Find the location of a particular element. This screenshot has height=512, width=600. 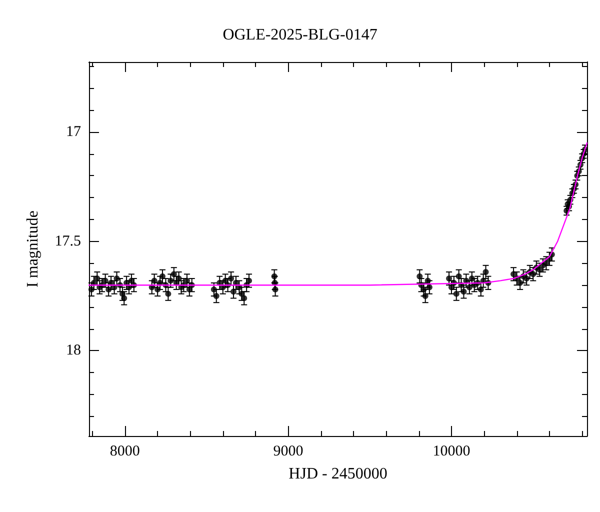

y-tick-label: 17 is located at coordinates (74, 132).